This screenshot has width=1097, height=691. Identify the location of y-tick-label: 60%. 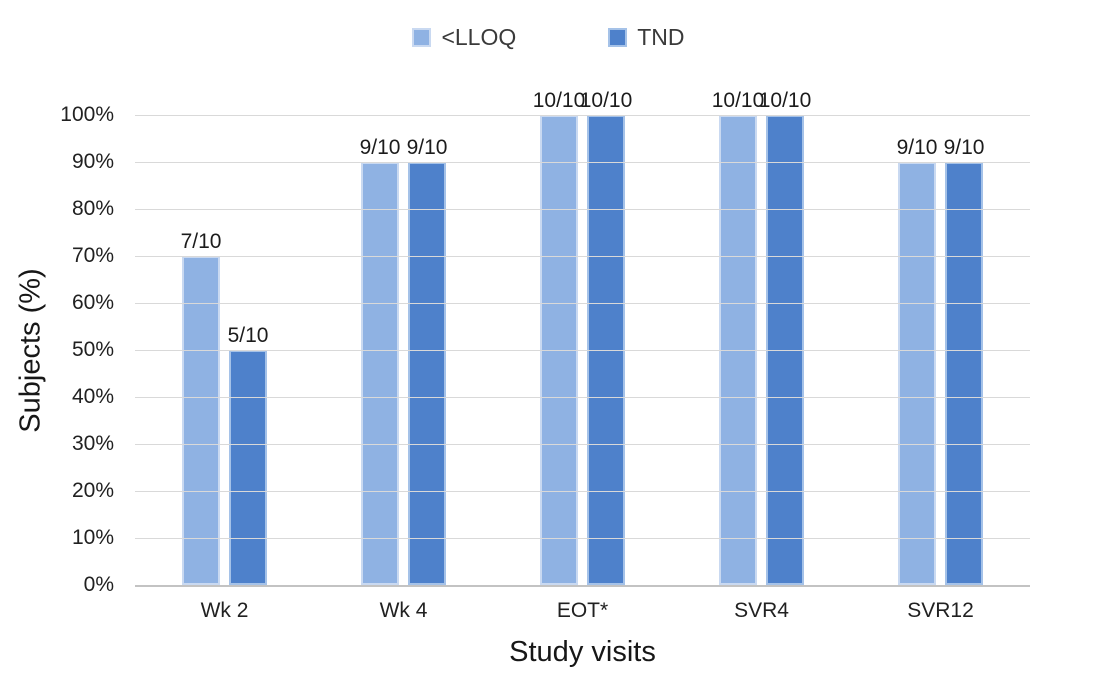
(92, 302).